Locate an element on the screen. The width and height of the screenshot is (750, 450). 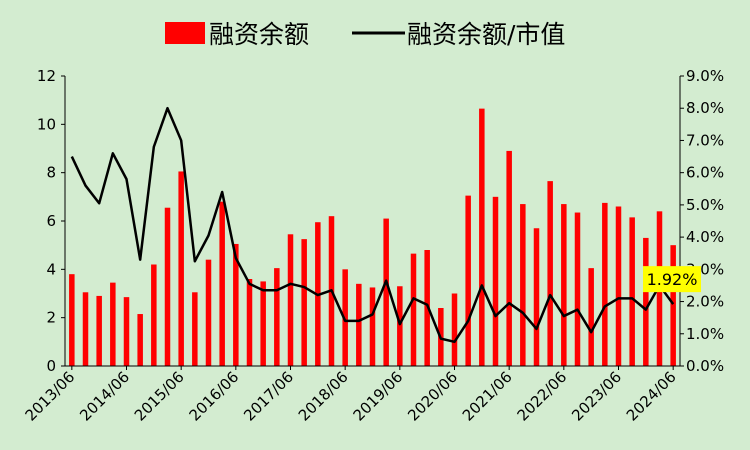
x-tick-label: 2019/06 is located at coordinates (378, 396).